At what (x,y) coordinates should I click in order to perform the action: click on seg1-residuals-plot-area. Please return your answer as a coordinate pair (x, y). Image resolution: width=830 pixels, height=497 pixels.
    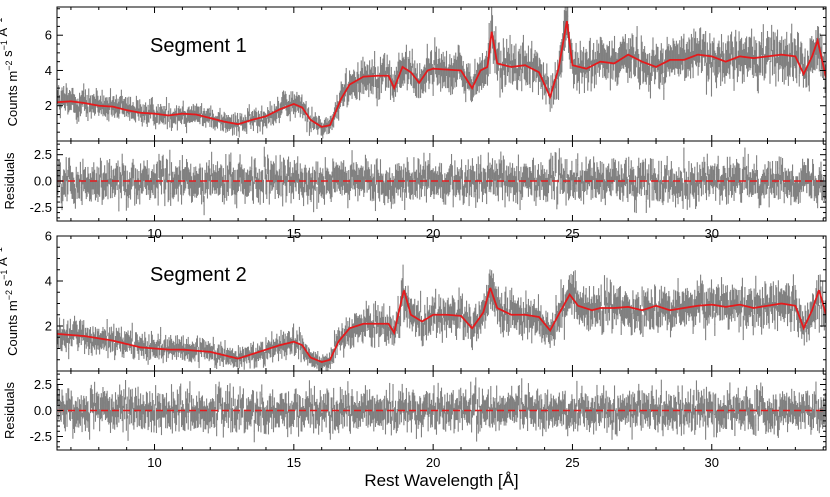
    Looking at the image, I should click on (441, 181).